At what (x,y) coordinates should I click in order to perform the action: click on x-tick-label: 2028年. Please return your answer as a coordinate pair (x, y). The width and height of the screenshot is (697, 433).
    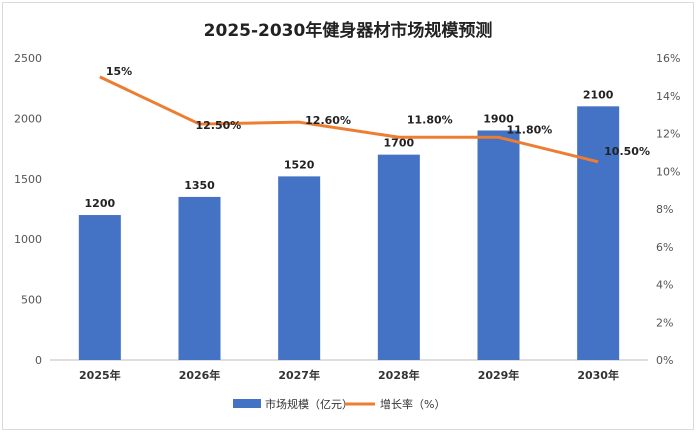
    Looking at the image, I should click on (399, 375).